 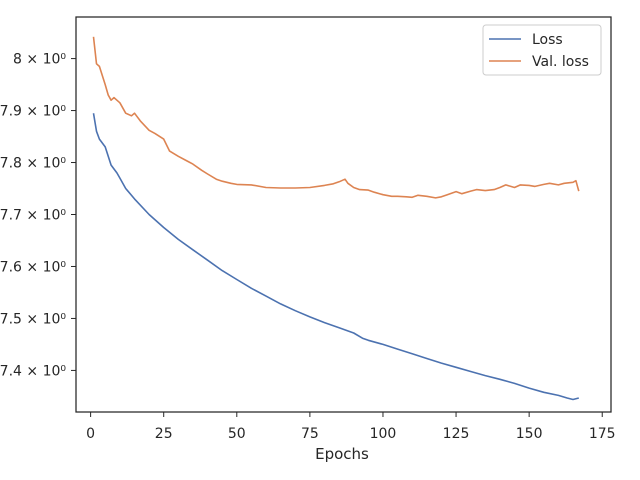 What do you see at coordinates (237, 434) in the screenshot?
I see `x-tick-label: 50` at bounding box center [237, 434].